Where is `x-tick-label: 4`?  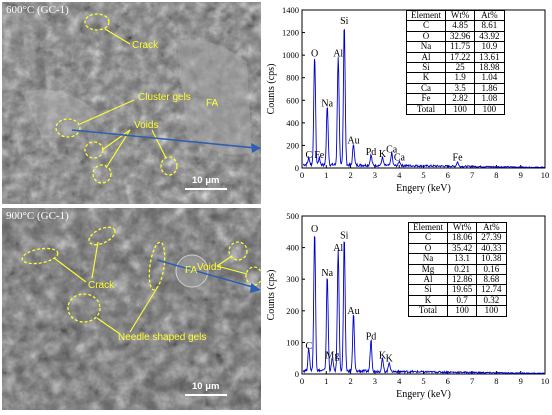
x-tick-label: 4 is located at coordinates (399, 381).